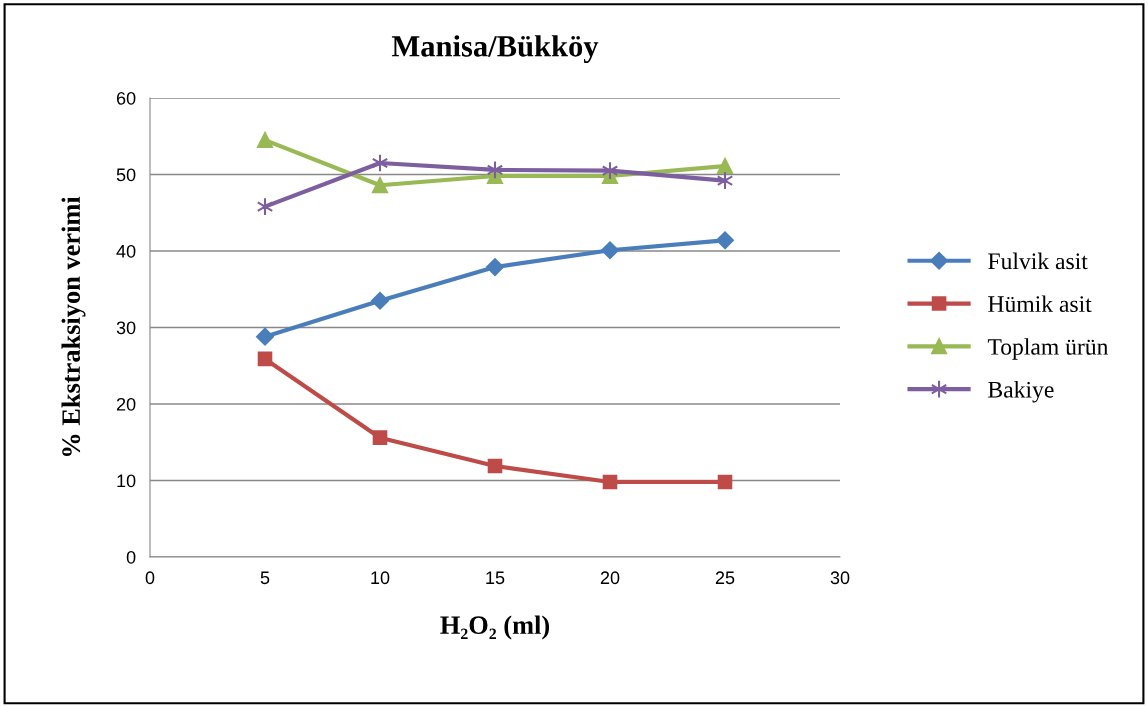 The image size is (1148, 706). Describe the element at coordinates (126, 98) in the screenshot. I see `y-tick-label: 60` at that location.